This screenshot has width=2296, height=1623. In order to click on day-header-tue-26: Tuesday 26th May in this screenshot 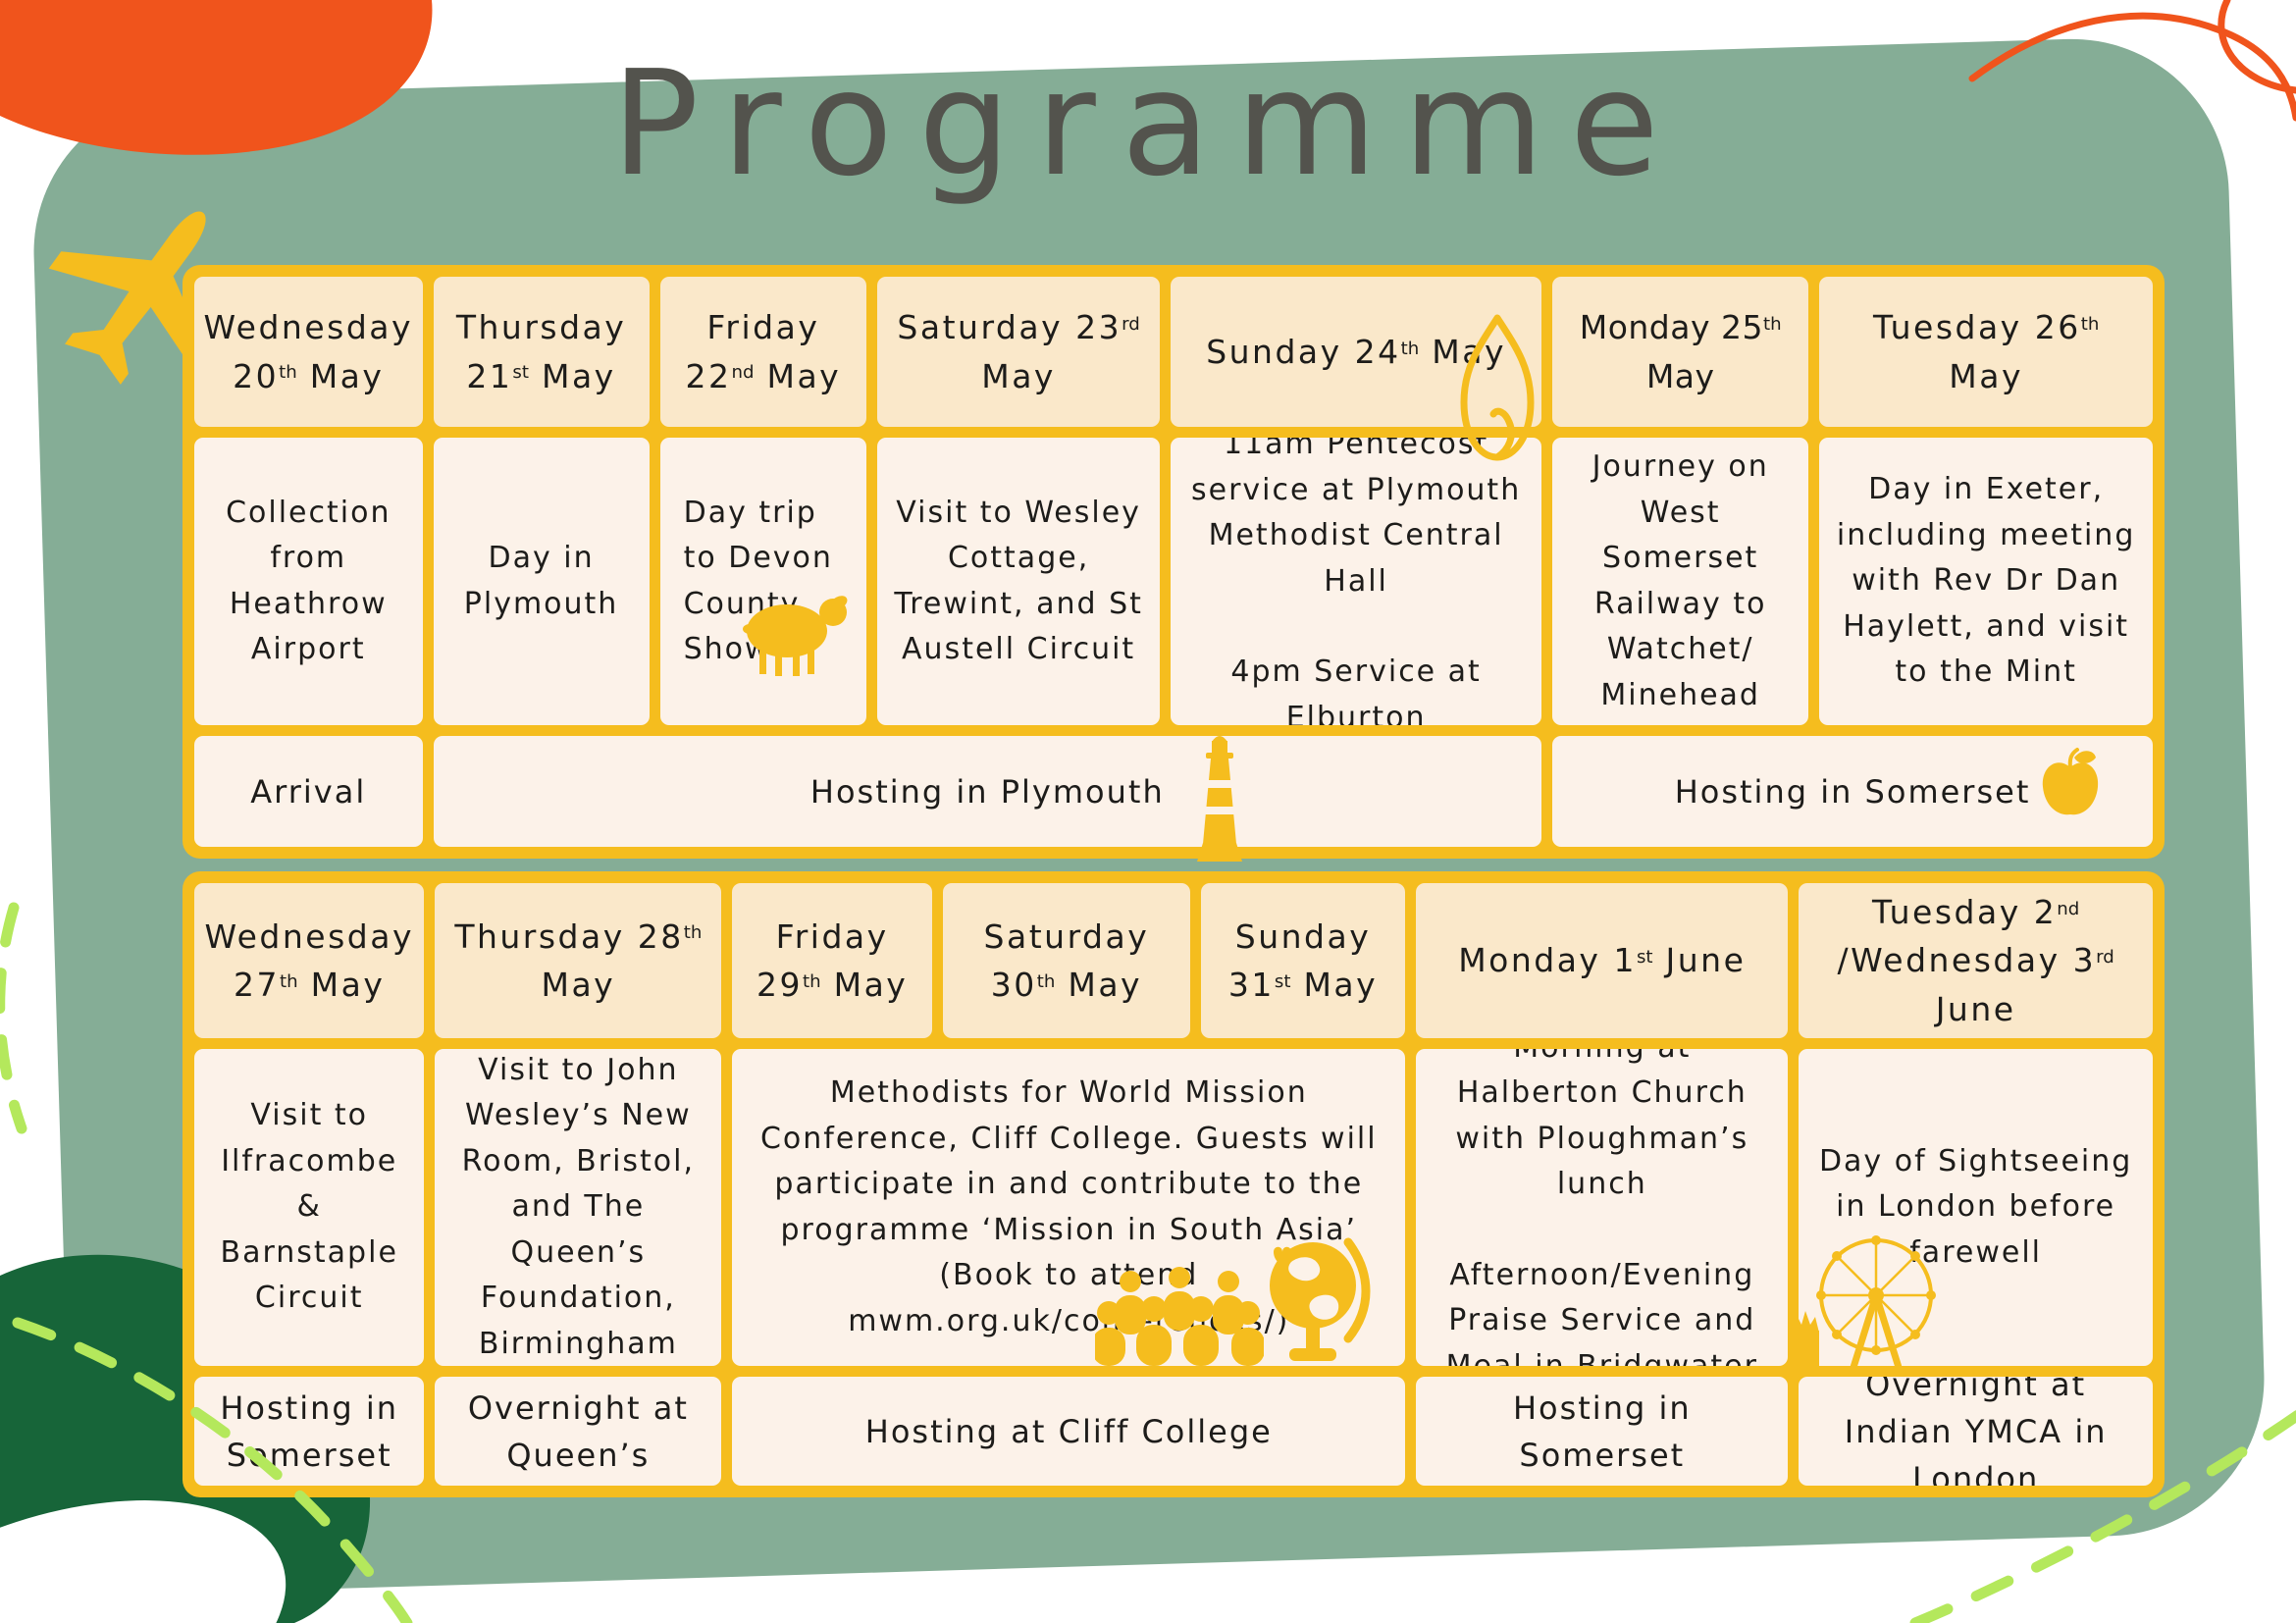, I will do `click(1986, 352)`.